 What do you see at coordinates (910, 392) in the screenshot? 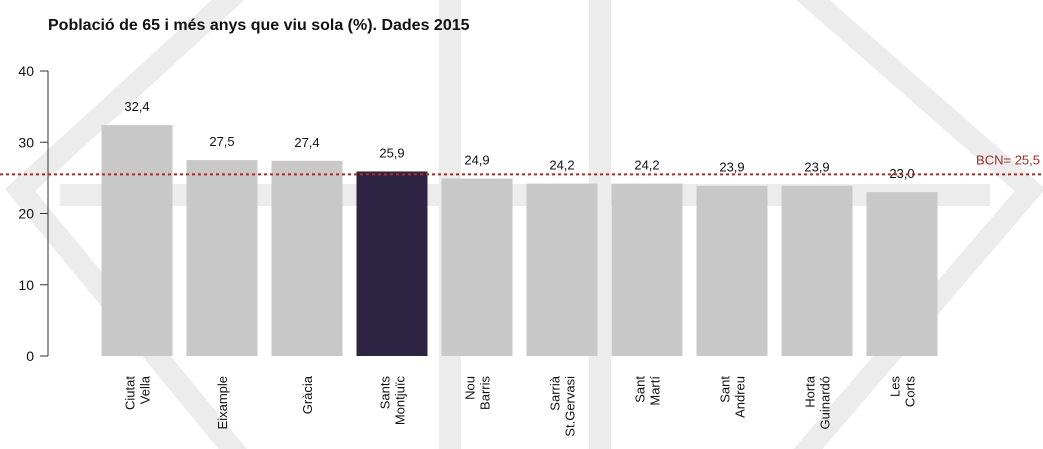
I see `x-tick-label-line: Corts` at bounding box center [910, 392].